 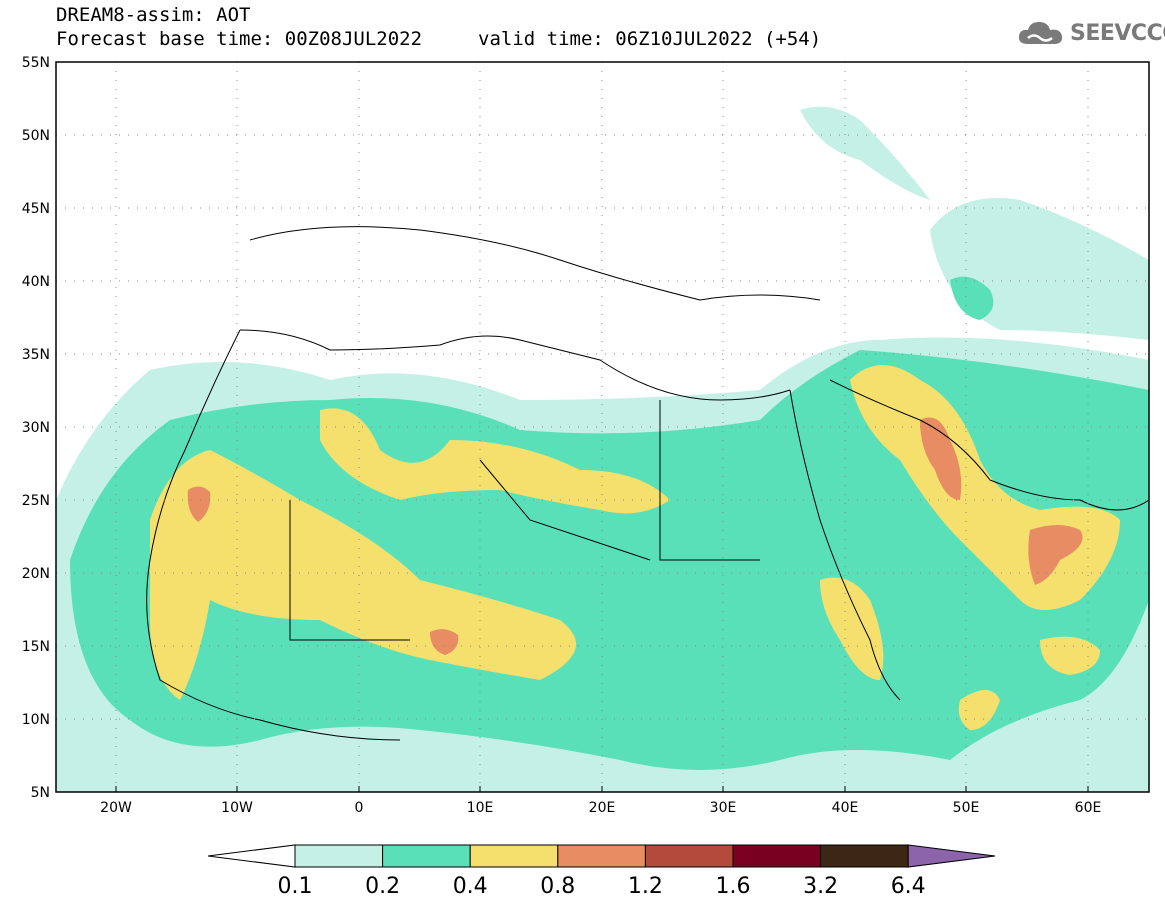 What do you see at coordinates (979, 710) in the screenshot?
I see `aot-contour-0.4-somalia` at bounding box center [979, 710].